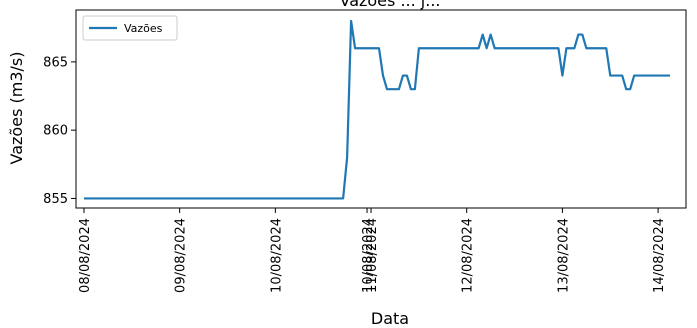 This screenshot has width=697, height=328. I want to click on x-tick-label: 12/08/2024, so click(468, 255).